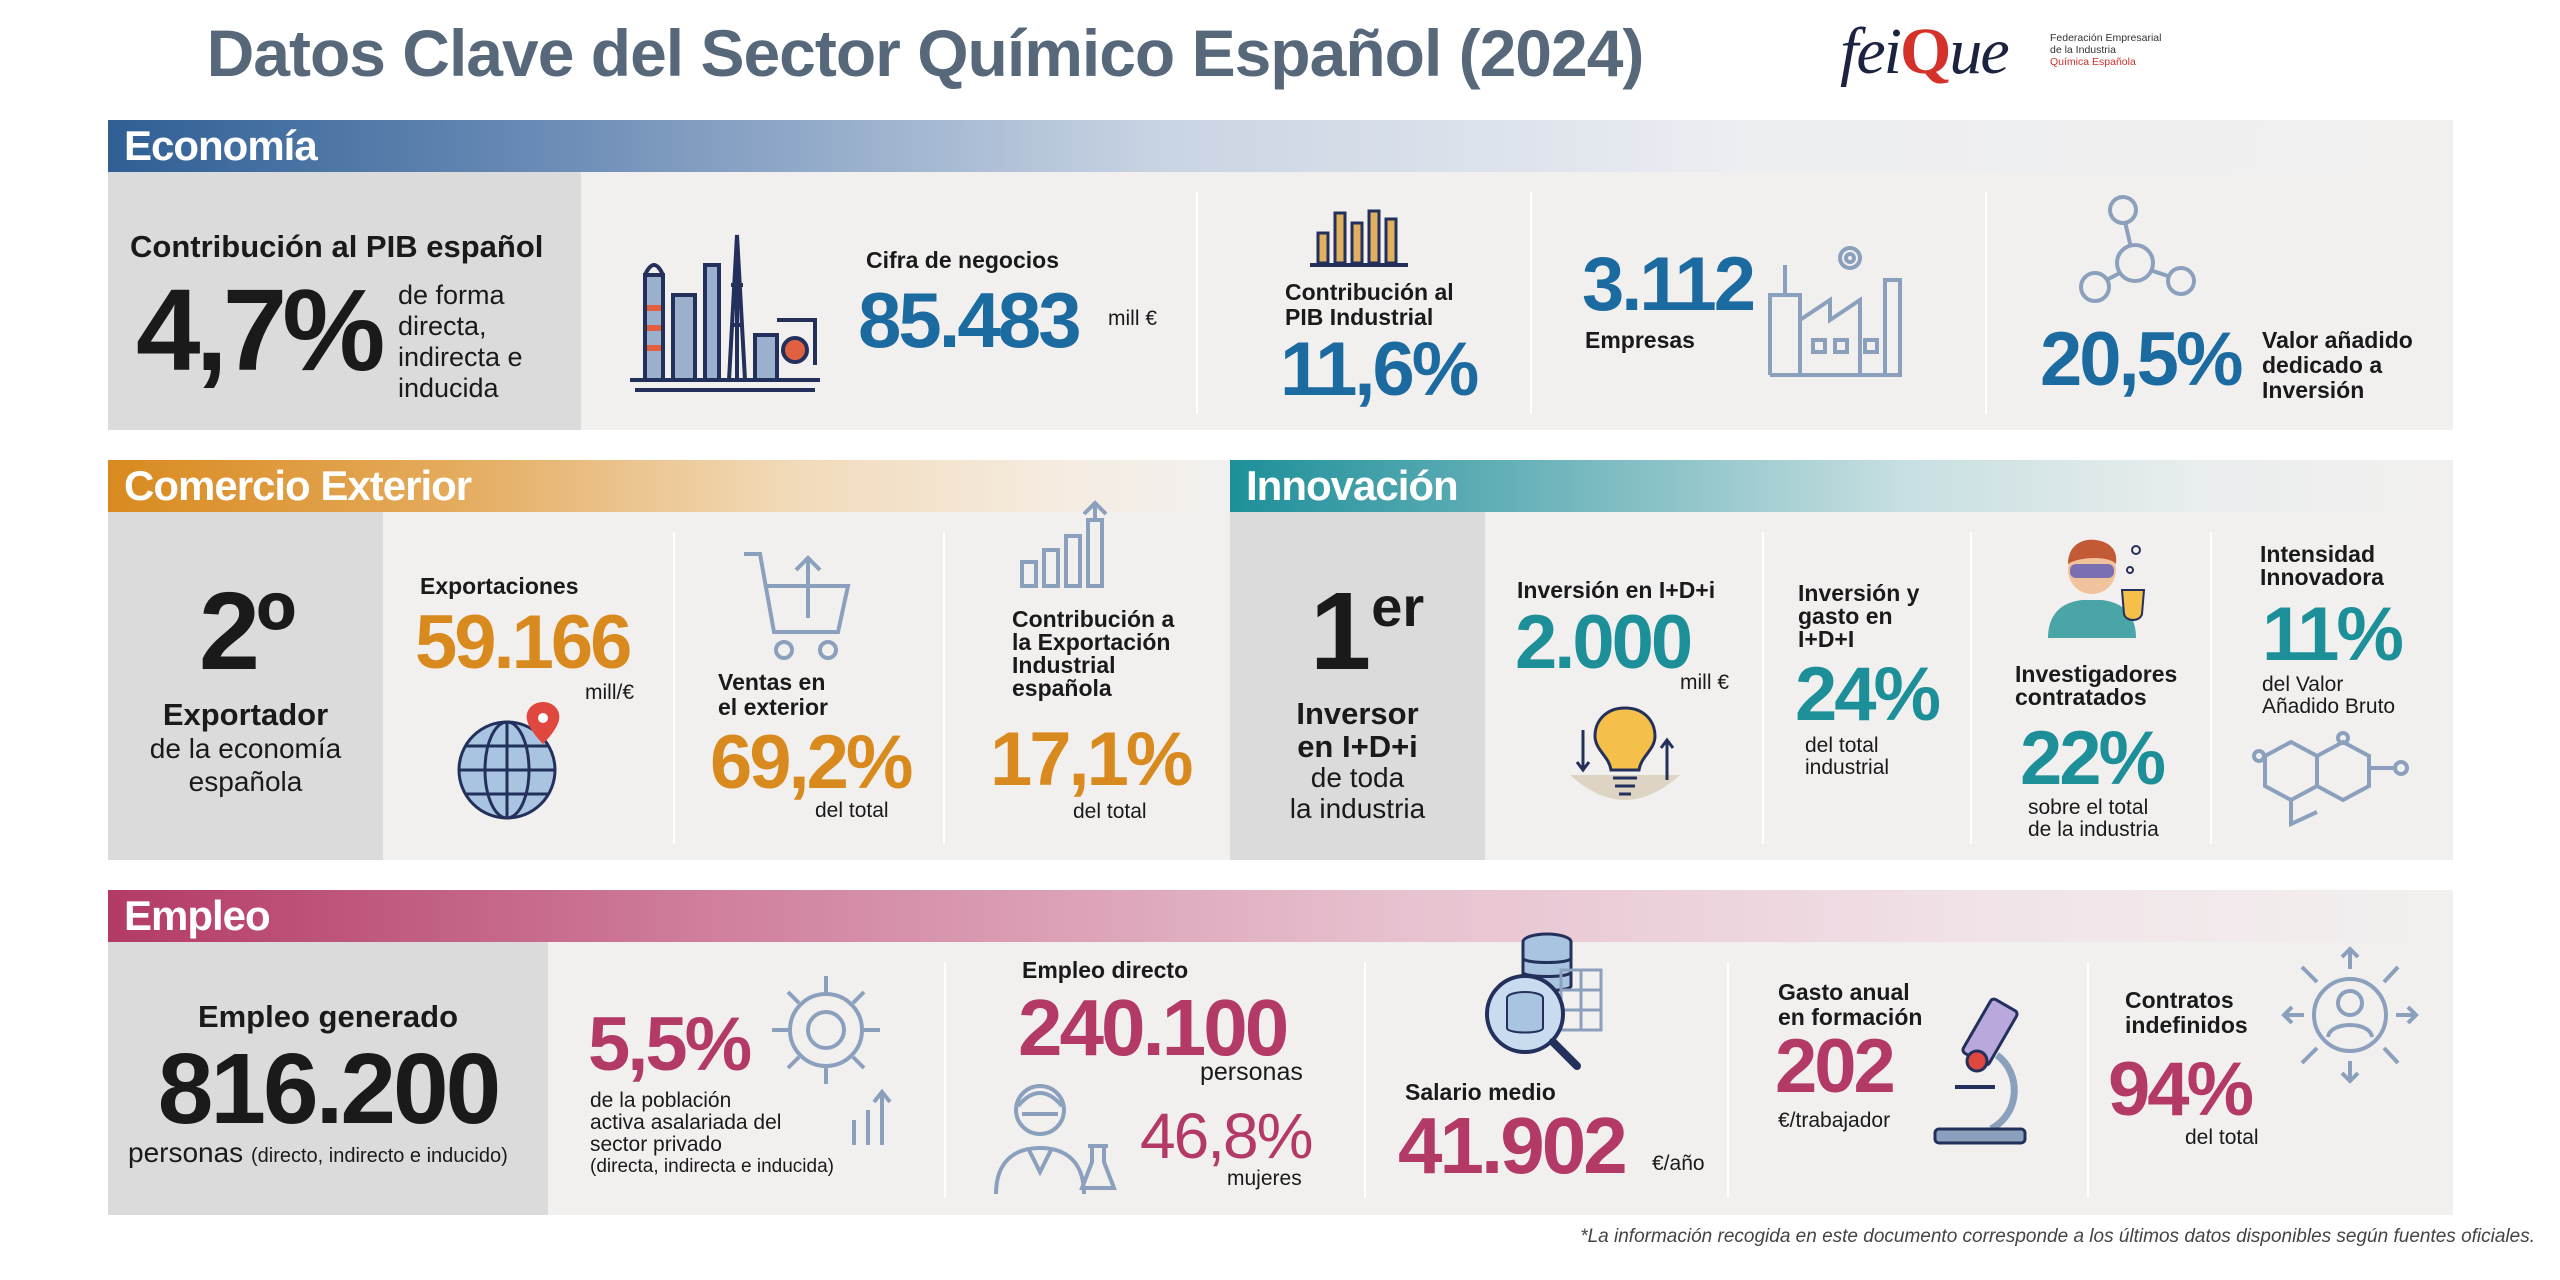 The width and height of the screenshot is (2560, 1280). I want to click on logo-wordmark: feiQue, so click(1925, 51).